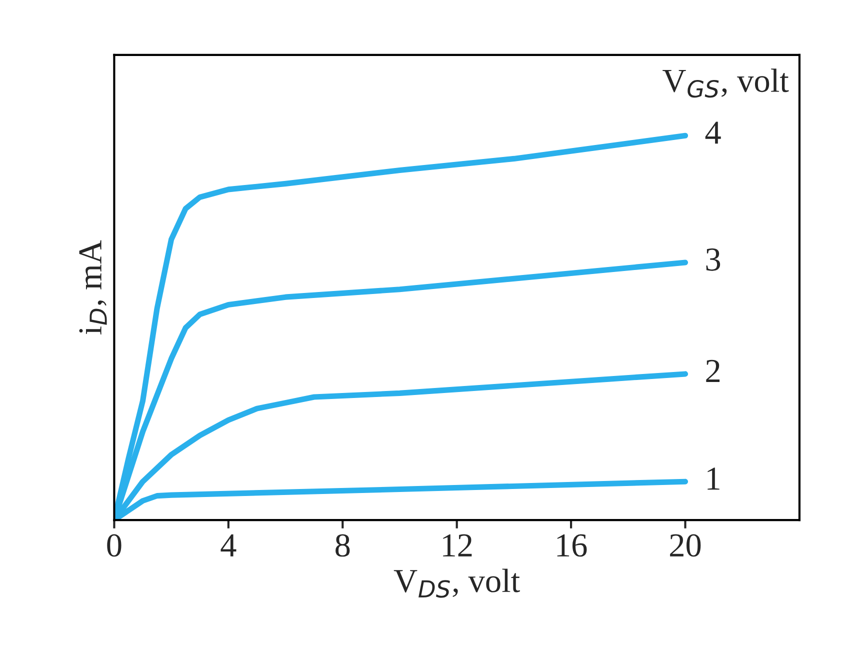  What do you see at coordinates (457, 583) in the screenshot?
I see `x-axis-title: V$_{DS}$, volt` at bounding box center [457, 583].